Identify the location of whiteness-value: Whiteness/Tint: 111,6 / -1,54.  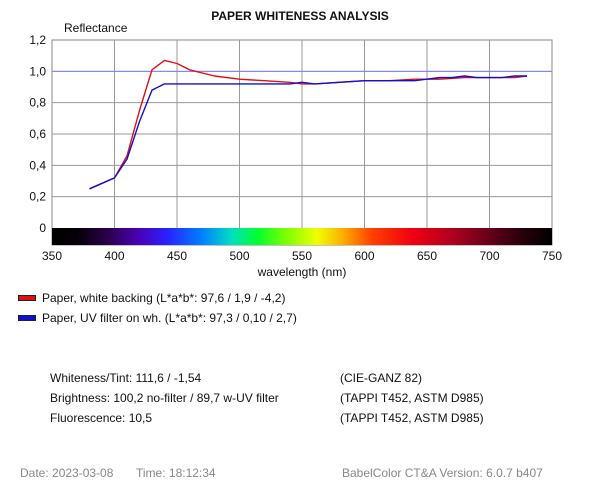
(126, 378).